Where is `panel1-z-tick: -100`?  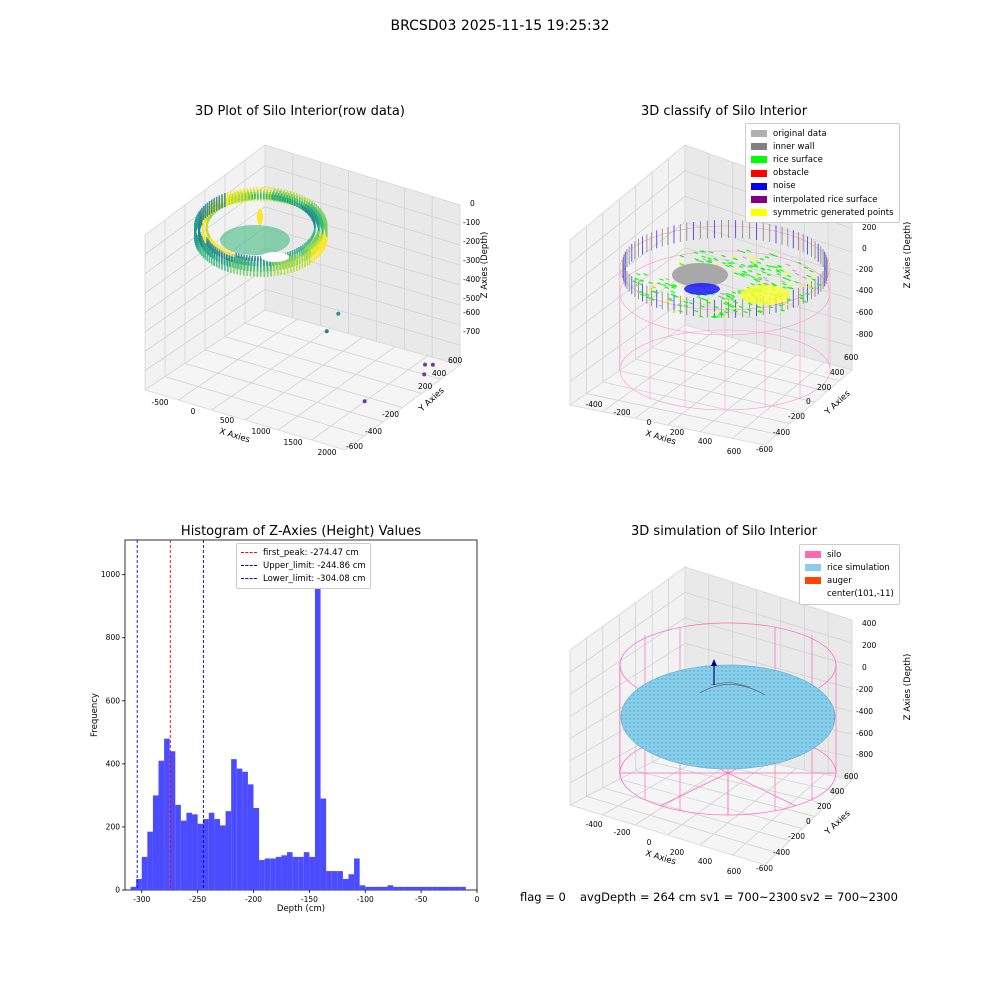 panel1-z-tick: -100 is located at coordinates (471, 222).